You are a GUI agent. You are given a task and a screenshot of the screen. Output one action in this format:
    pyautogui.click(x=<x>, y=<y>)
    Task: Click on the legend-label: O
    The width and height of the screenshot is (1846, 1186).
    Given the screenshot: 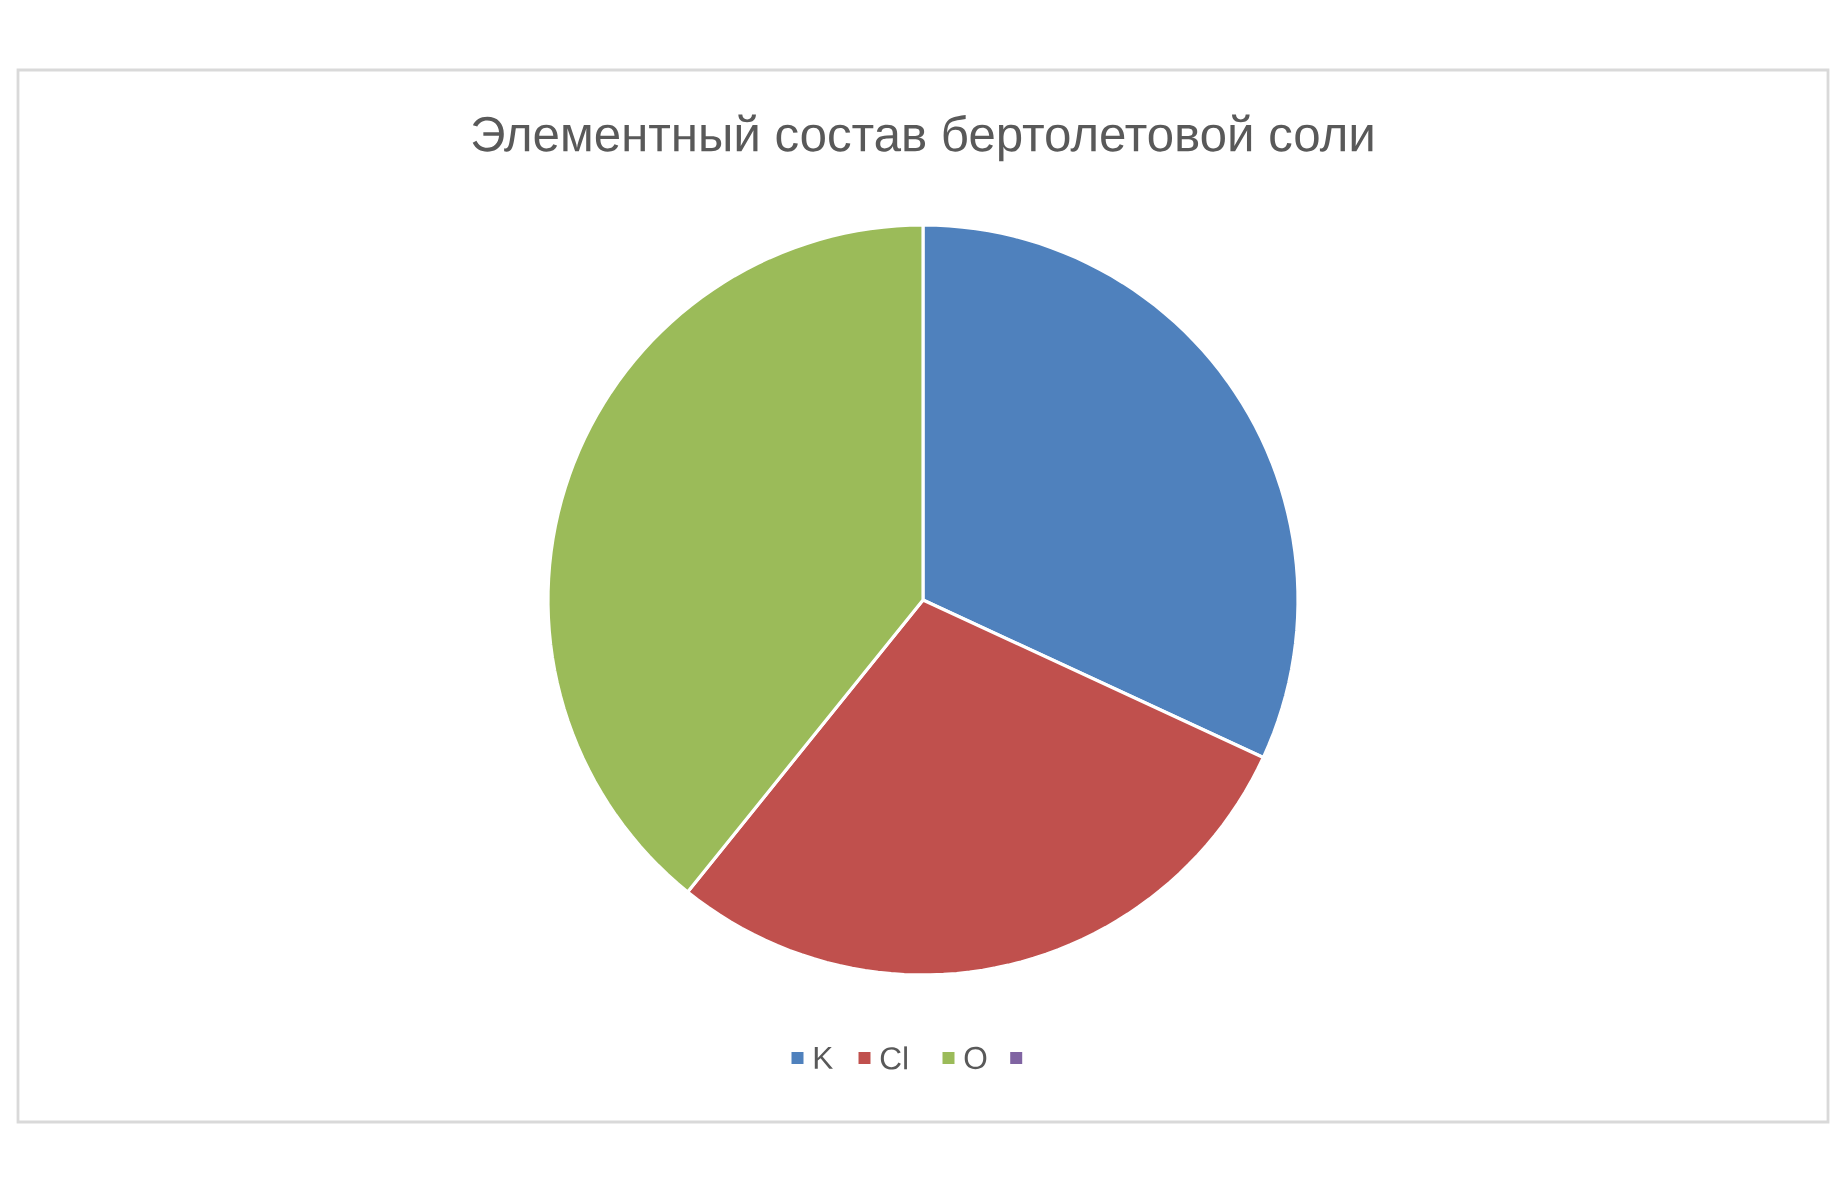 What is the action you would take?
    pyautogui.click(x=975, y=1058)
    